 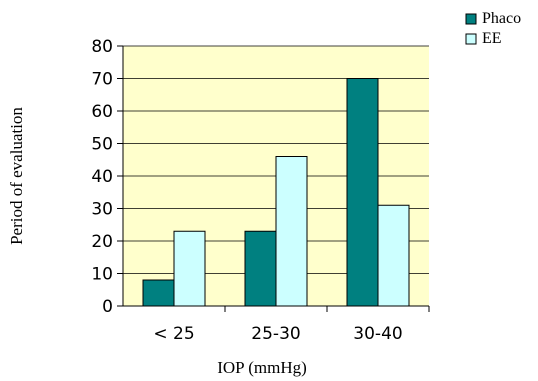 I want to click on y-ticks: 0 10 20 30 40 50 60 70 80, so click(x=107, y=177).